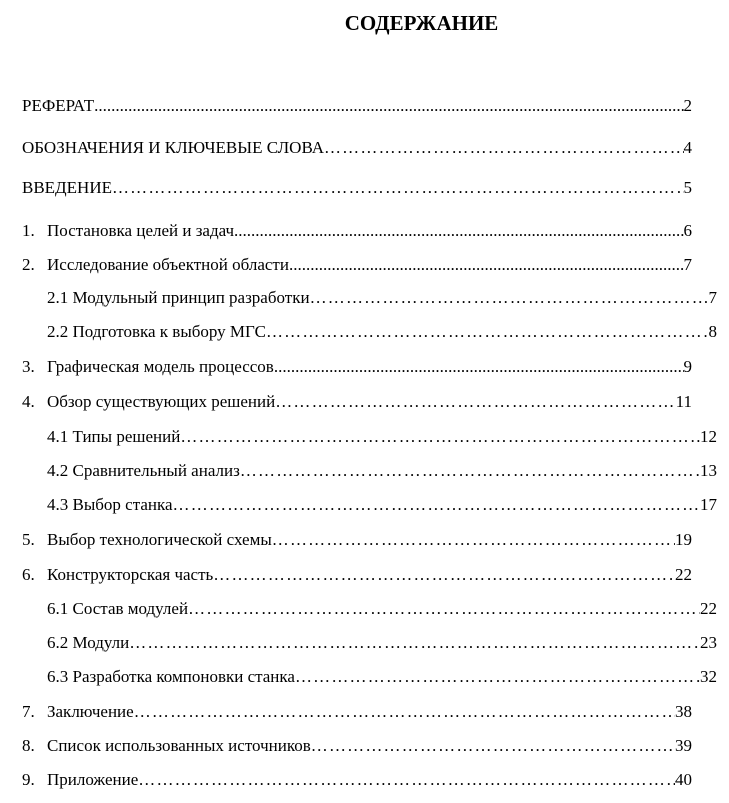 Image resolution: width=729 pixels, height=803 pixels. Describe the element at coordinates (683, 401) in the screenshot. I see `toc-entry-page: 11` at that location.